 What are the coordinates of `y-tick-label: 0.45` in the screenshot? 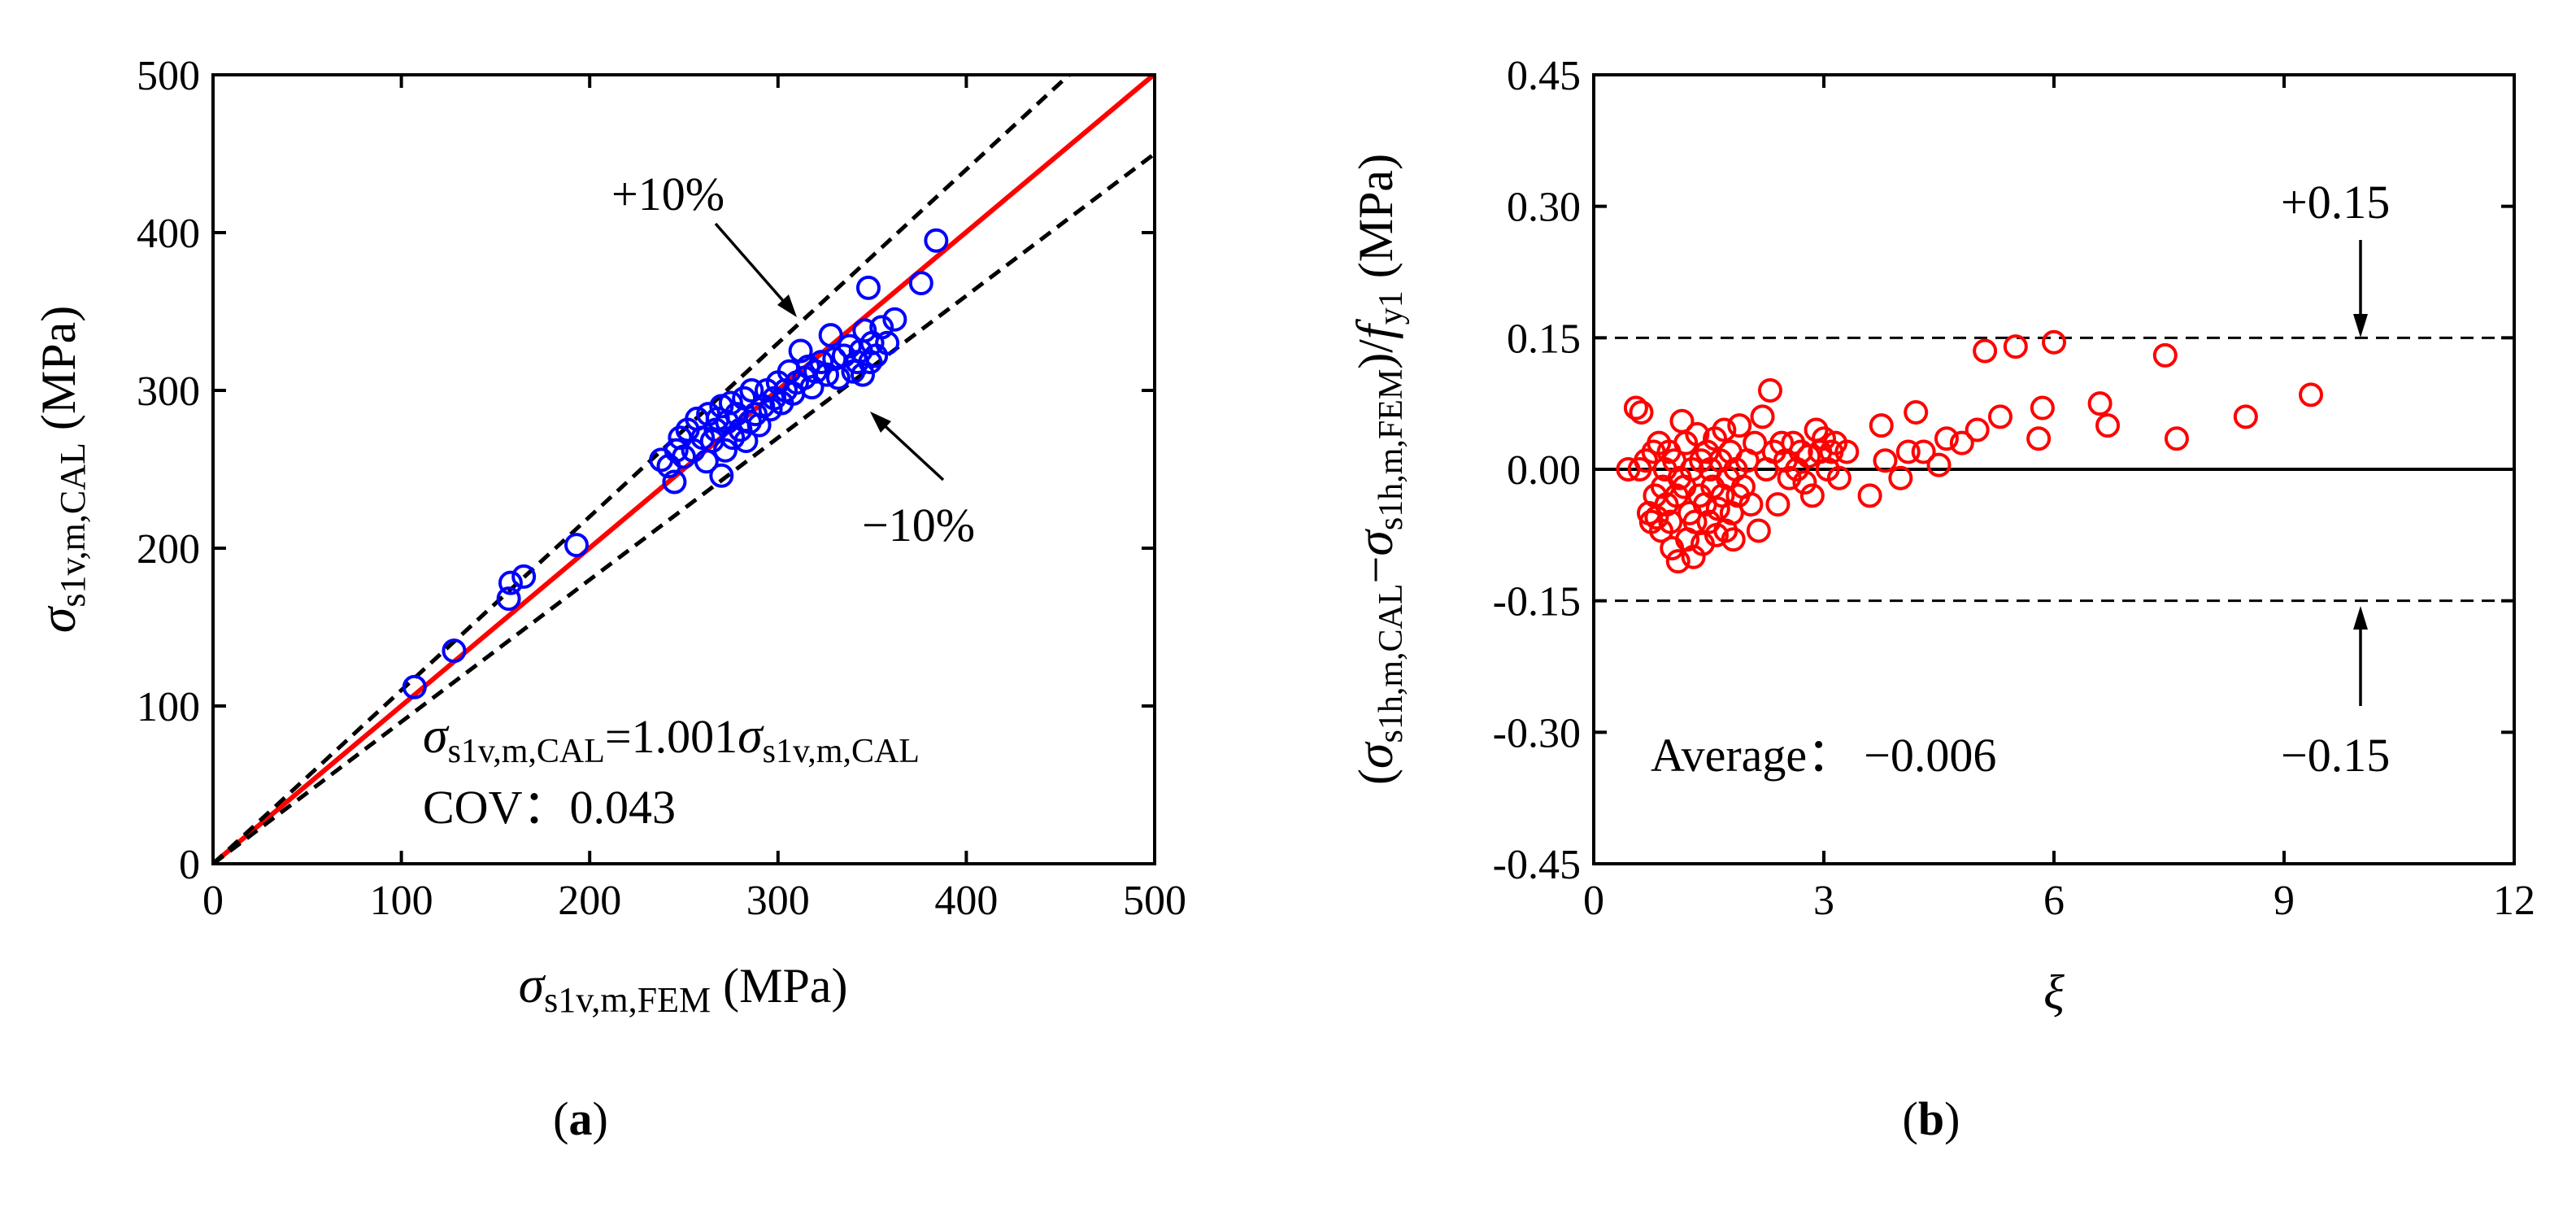 It's located at (1544, 76).